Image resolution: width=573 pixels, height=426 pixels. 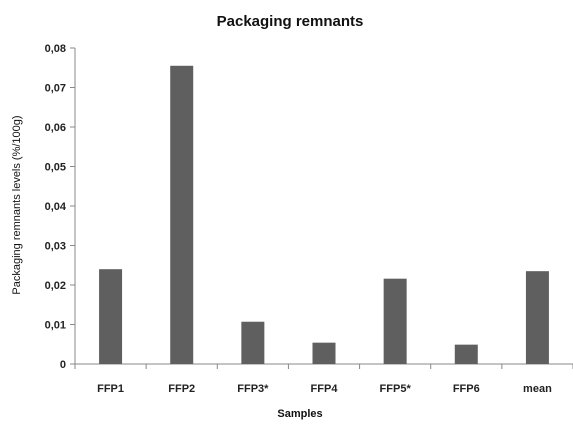 What do you see at coordinates (395, 321) in the screenshot?
I see `bar-ffp5` at bounding box center [395, 321].